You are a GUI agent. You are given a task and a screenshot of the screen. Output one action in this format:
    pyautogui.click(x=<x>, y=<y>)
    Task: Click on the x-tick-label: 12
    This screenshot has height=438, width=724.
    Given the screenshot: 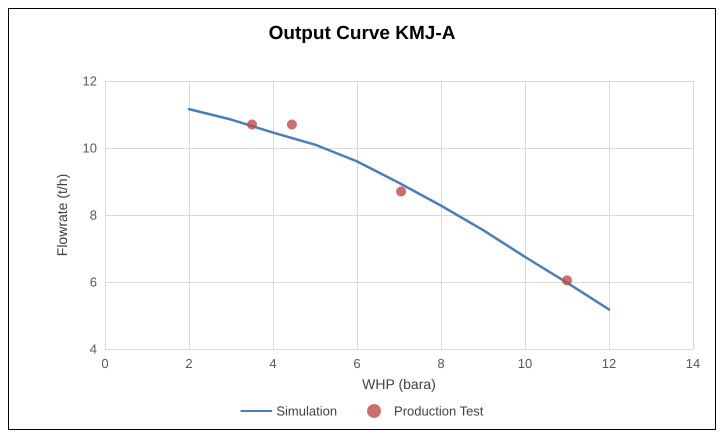 What is the action you would take?
    pyautogui.click(x=609, y=363)
    